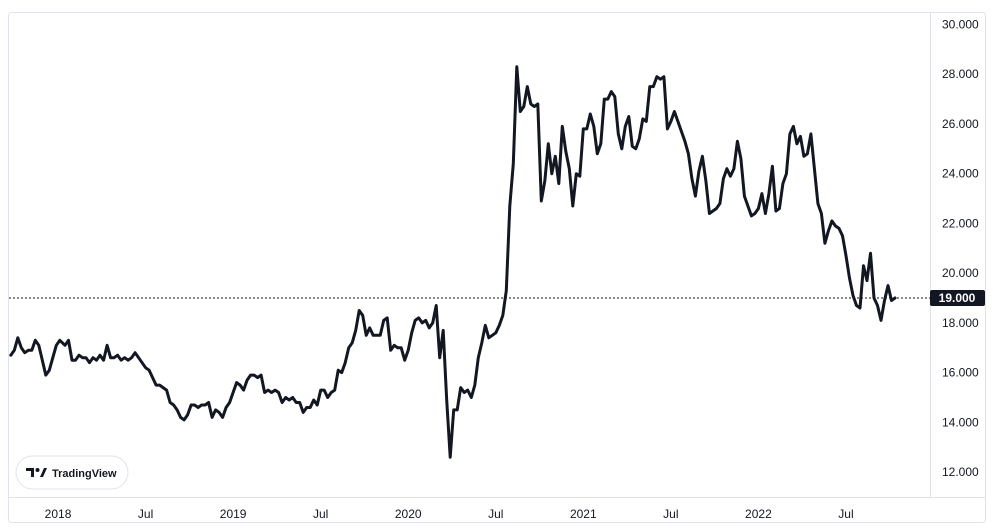 This screenshot has width=993, height=531. Describe the element at coordinates (233, 514) in the screenshot. I see `x-tick-label: 2019` at that location.